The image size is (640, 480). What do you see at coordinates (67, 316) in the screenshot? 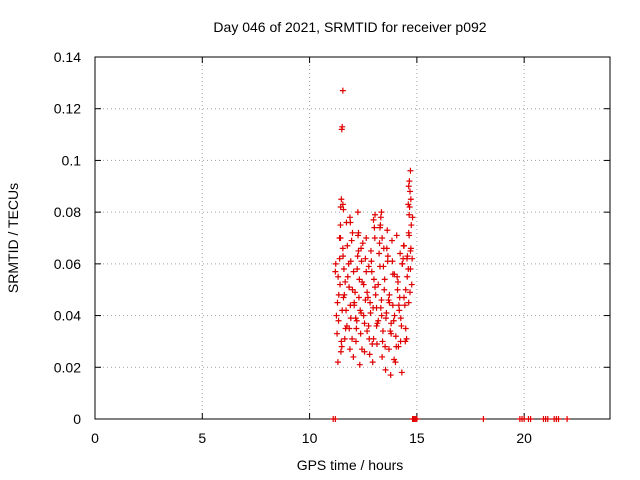
I see `y-tick-label: 0.04` at bounding box center [67, 316].